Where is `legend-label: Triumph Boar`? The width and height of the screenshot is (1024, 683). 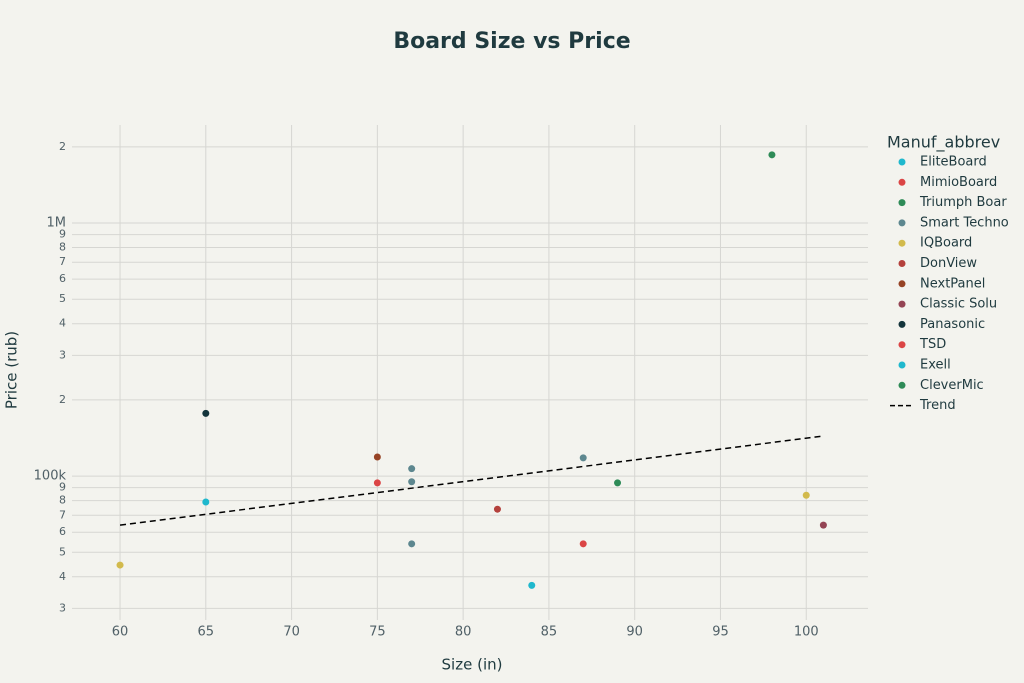 legend-label: Triumph Boar is located at coordinates (963, 202).